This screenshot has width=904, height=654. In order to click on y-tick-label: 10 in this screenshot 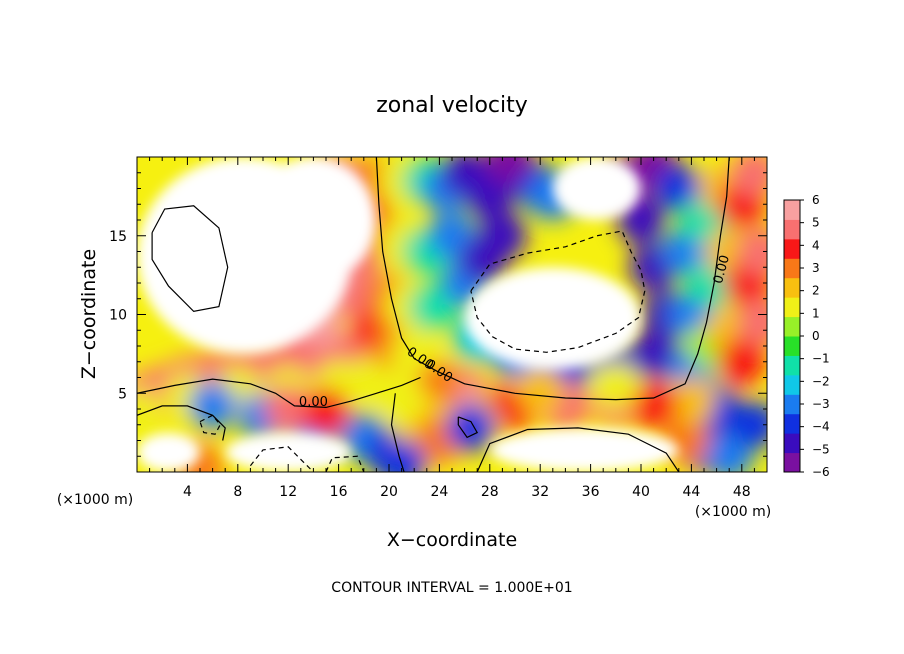, I will do `click(118, 316)`.